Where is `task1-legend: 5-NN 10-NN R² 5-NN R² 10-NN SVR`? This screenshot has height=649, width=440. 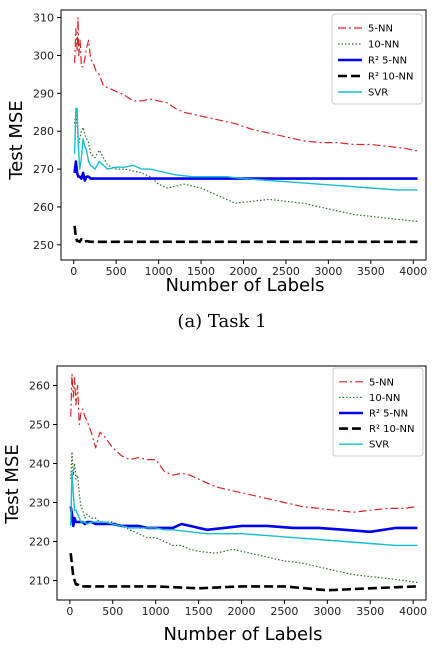 task1-legend: 5-NN 10-NN R² 5-NN R² 10-NN SVR is located at coordinates (377, 59).